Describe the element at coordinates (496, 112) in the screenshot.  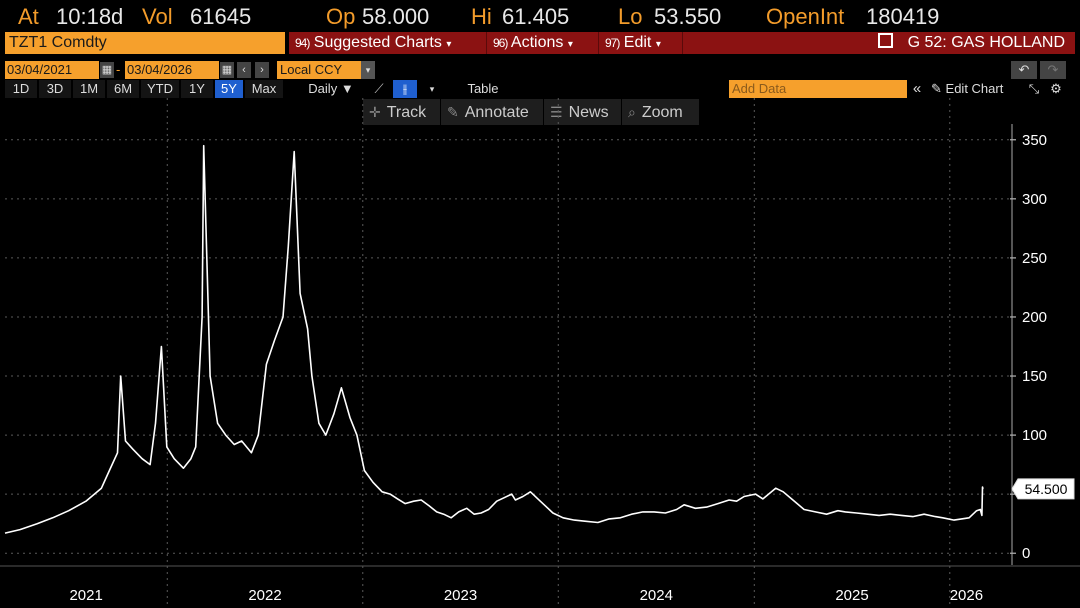
I see `annotate-label: Annotate` at that location.